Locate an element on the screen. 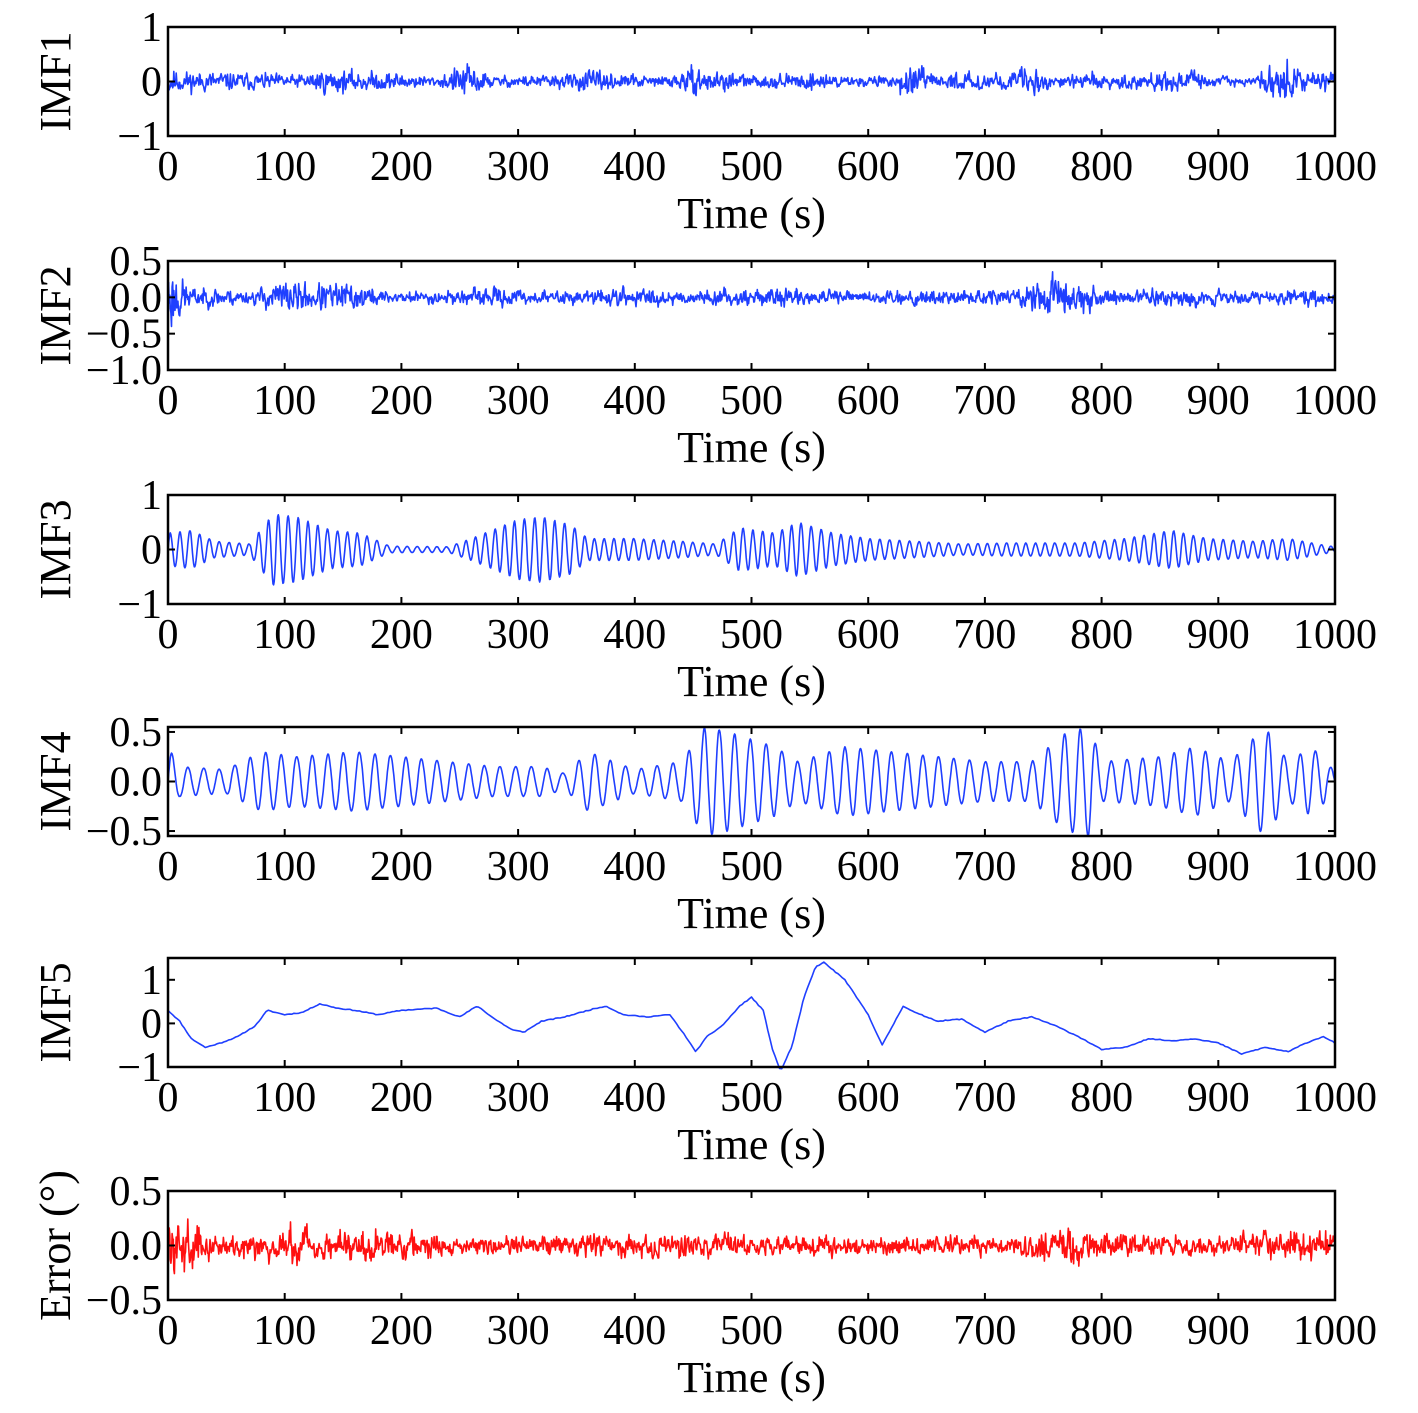 Image resolution: width=1418 pixels, height=1413 pixels. imf4-series-line is located at coordinates (751, 782).